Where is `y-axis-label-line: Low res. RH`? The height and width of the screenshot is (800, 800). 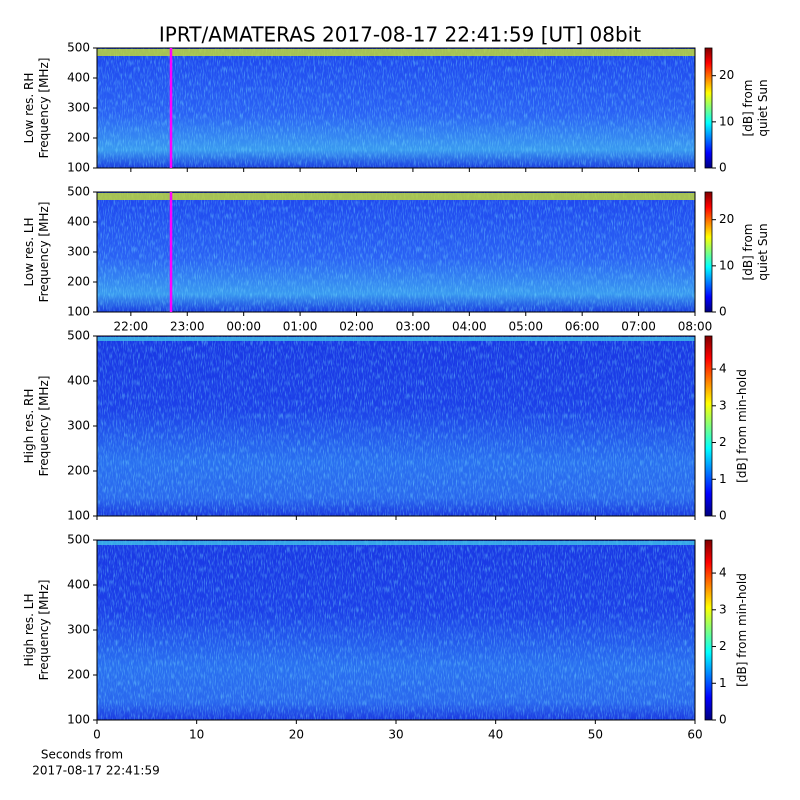
y-axis-label-line: Low res. RH is located at coordinates (29, 108).